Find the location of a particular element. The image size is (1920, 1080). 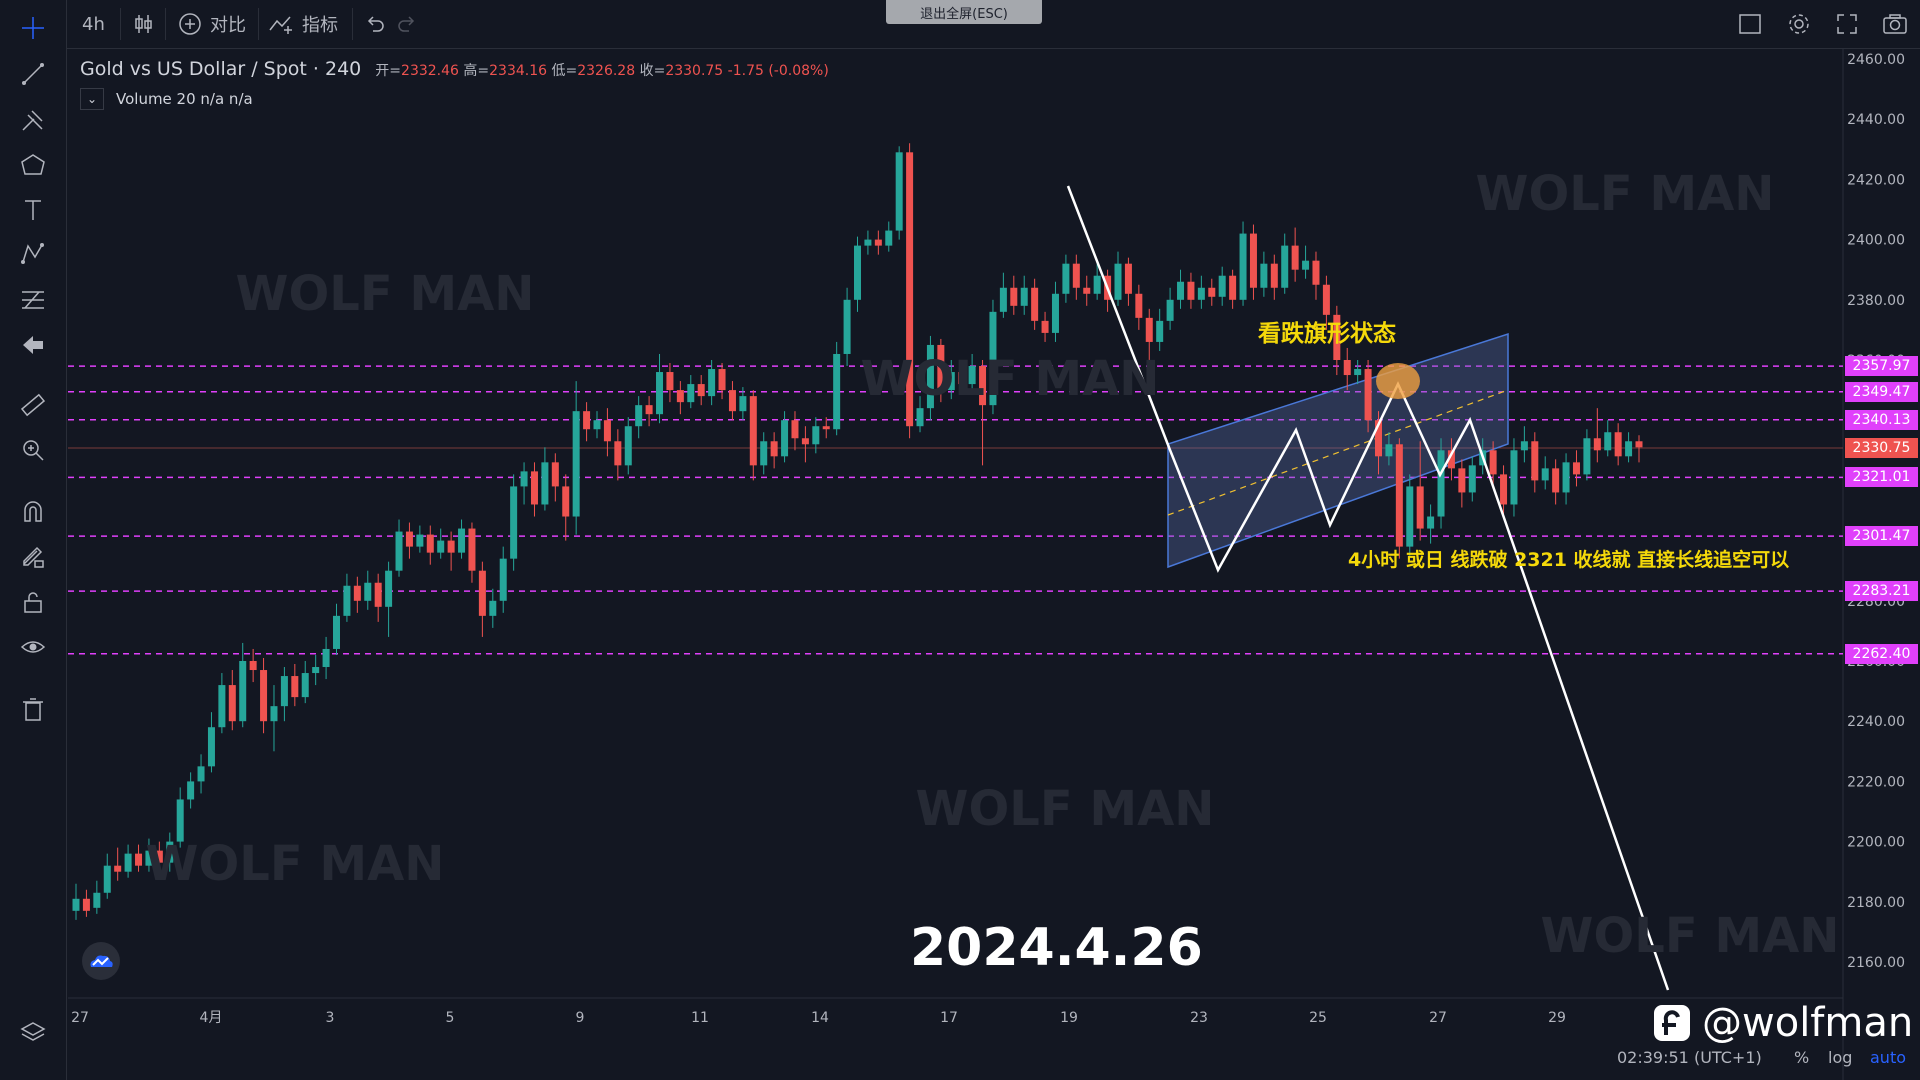

chart-type-button is located at coordinates (143, 24).